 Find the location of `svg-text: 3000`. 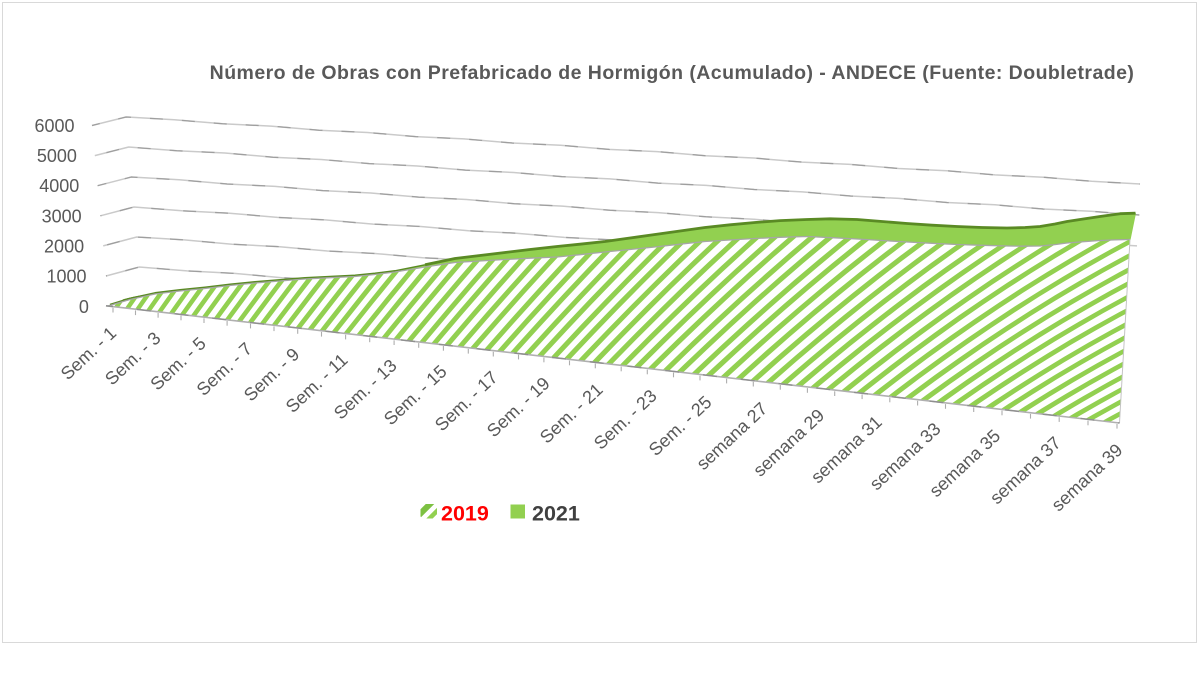

svg-text: 3000 is located at coordinates (62, 216).